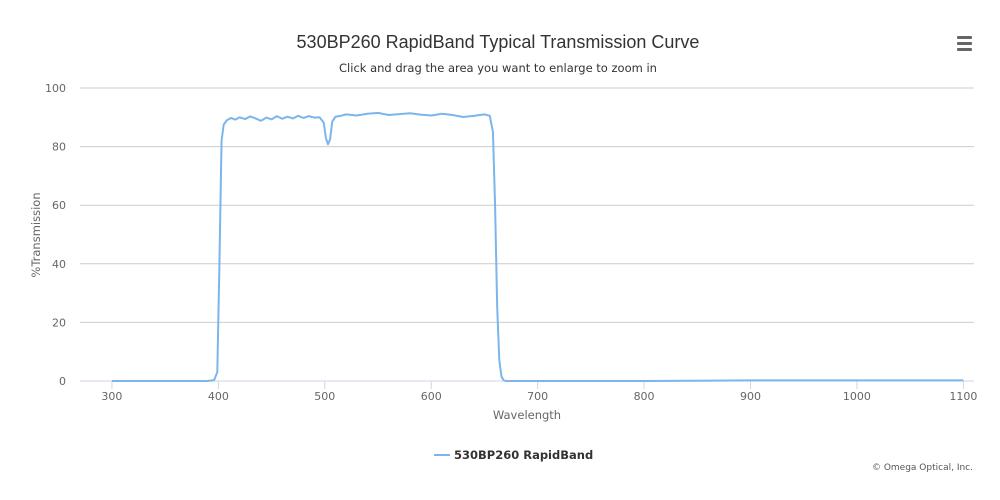 This screenshot has height=500, width=1000. Describe the element at coordinates (59, 322) in the screenshot. I see `y-tick-label: 20` at that location.